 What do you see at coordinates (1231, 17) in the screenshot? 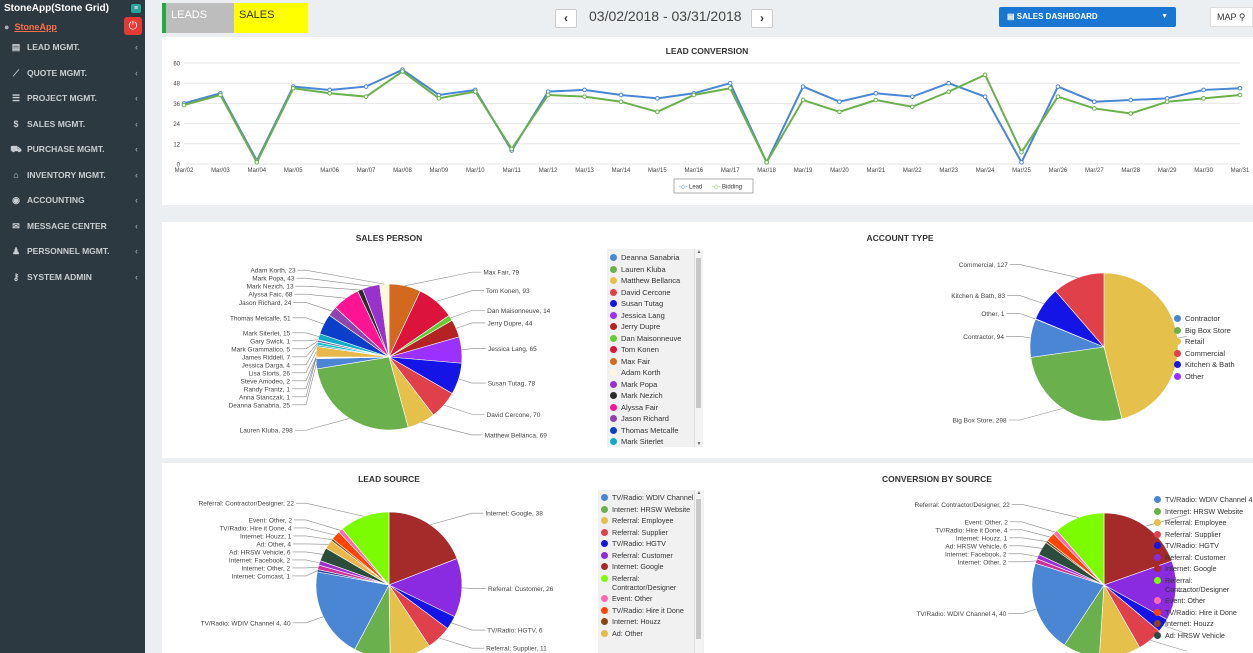
I see `map-button: MAP ⚲` at bounding box center [1231, 17].